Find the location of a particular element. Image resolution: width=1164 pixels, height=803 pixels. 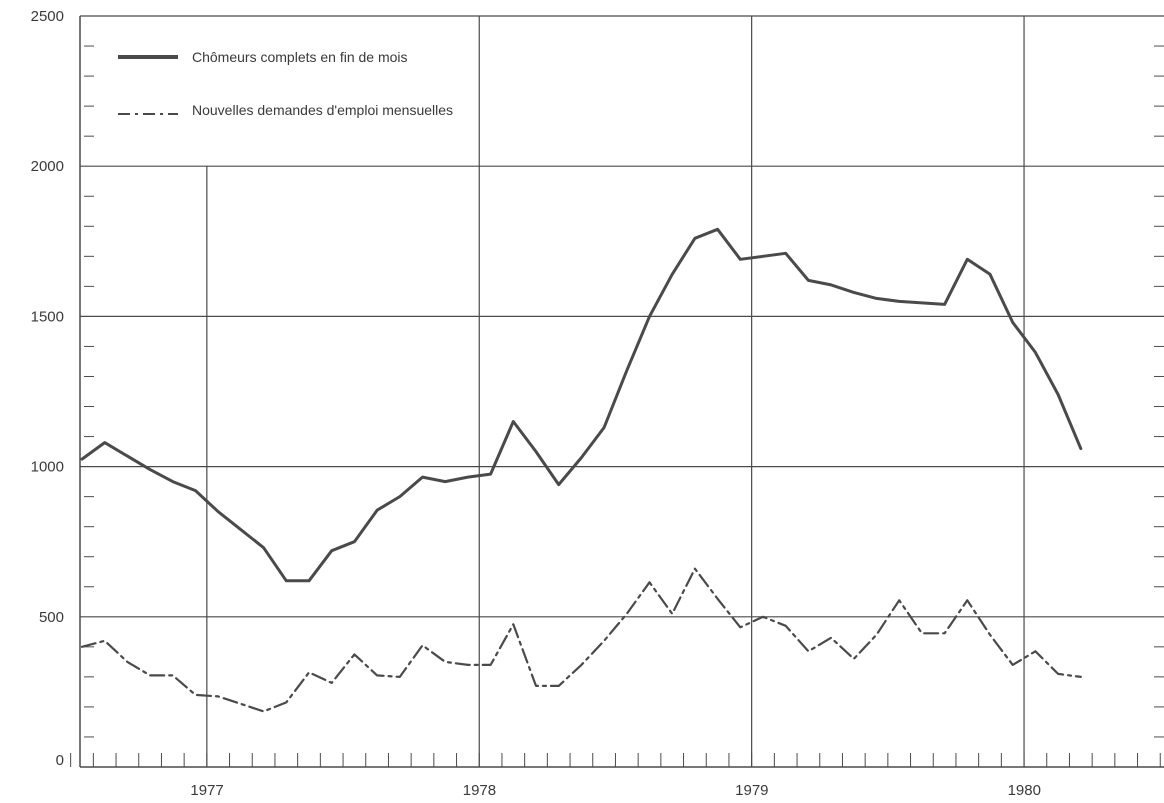

x-tick-label-1978: 1978 is located at coordinates (479, 790).